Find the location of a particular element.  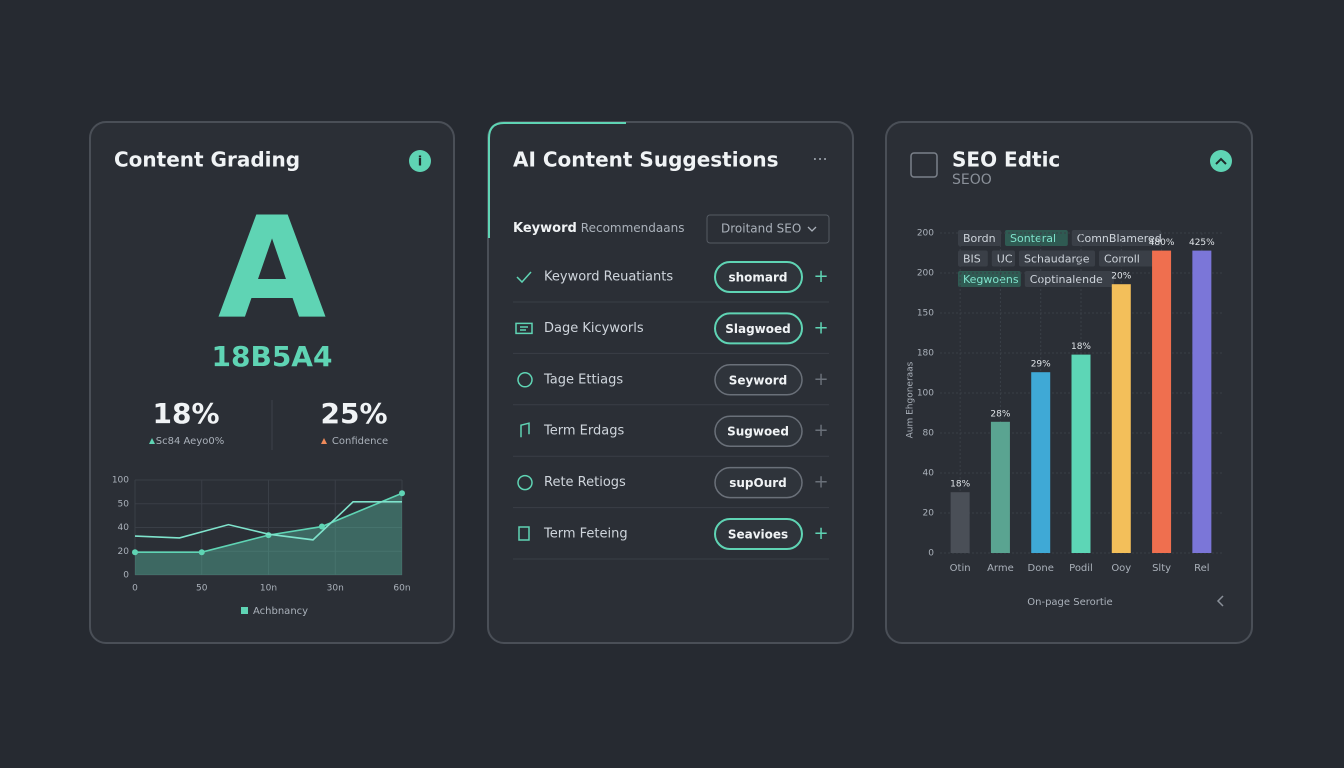

row-label: Tage Ettiags is located at coordinates (583, 379).